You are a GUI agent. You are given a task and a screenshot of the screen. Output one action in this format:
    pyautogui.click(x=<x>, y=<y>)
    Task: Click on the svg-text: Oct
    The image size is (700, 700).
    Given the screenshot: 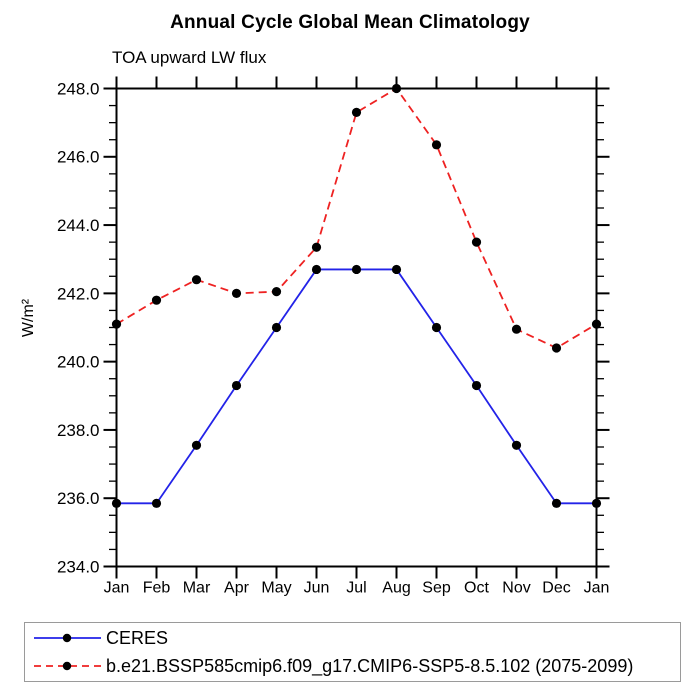 What is the action you would take?
    pyautogui.click(x=476, y=588)
    